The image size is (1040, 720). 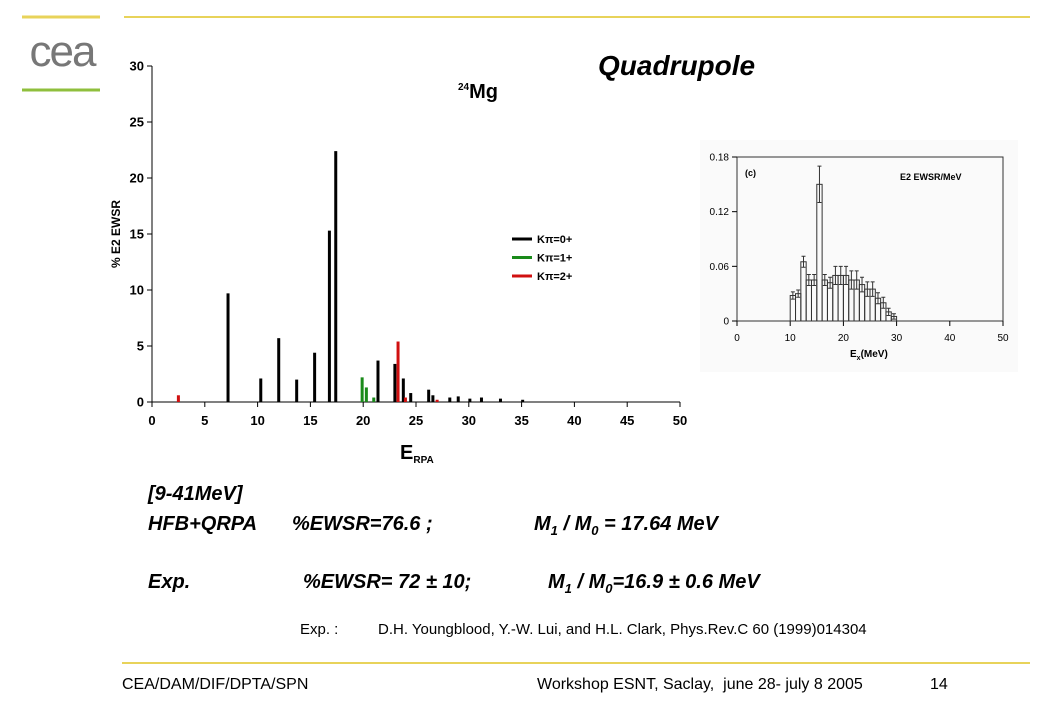 I want to click on x-tick-label: 35, so click(x=521, y=420).